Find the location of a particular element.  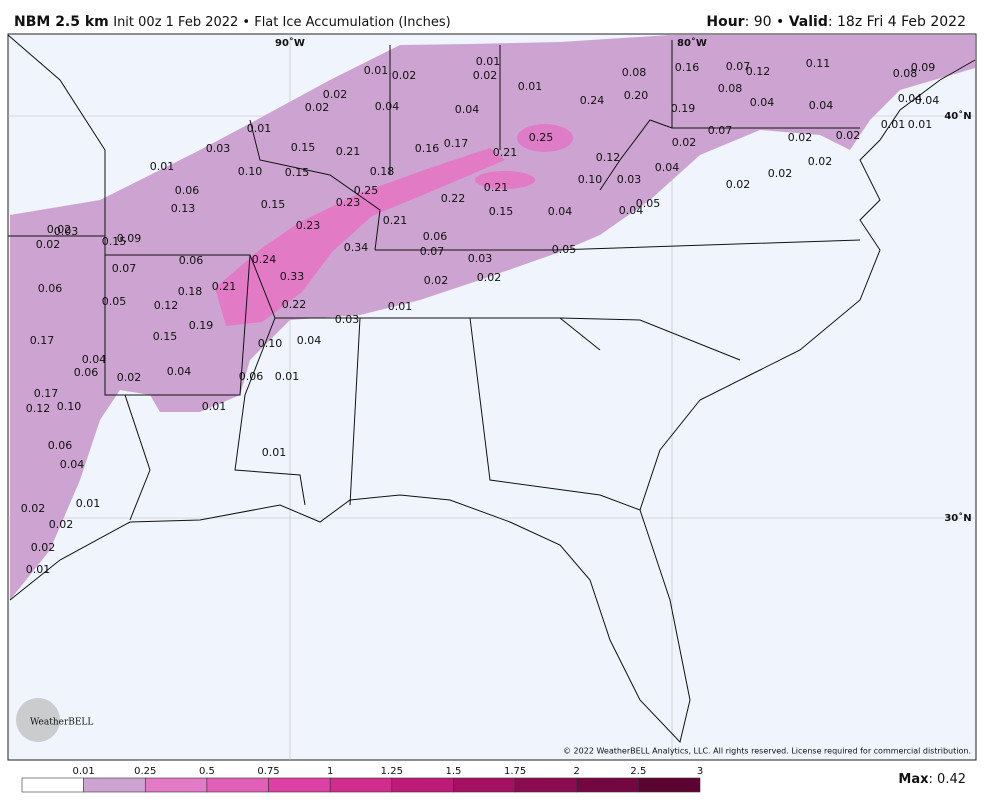

colorbar-tick-label: 0.01 is located at coordinates (84, 771).